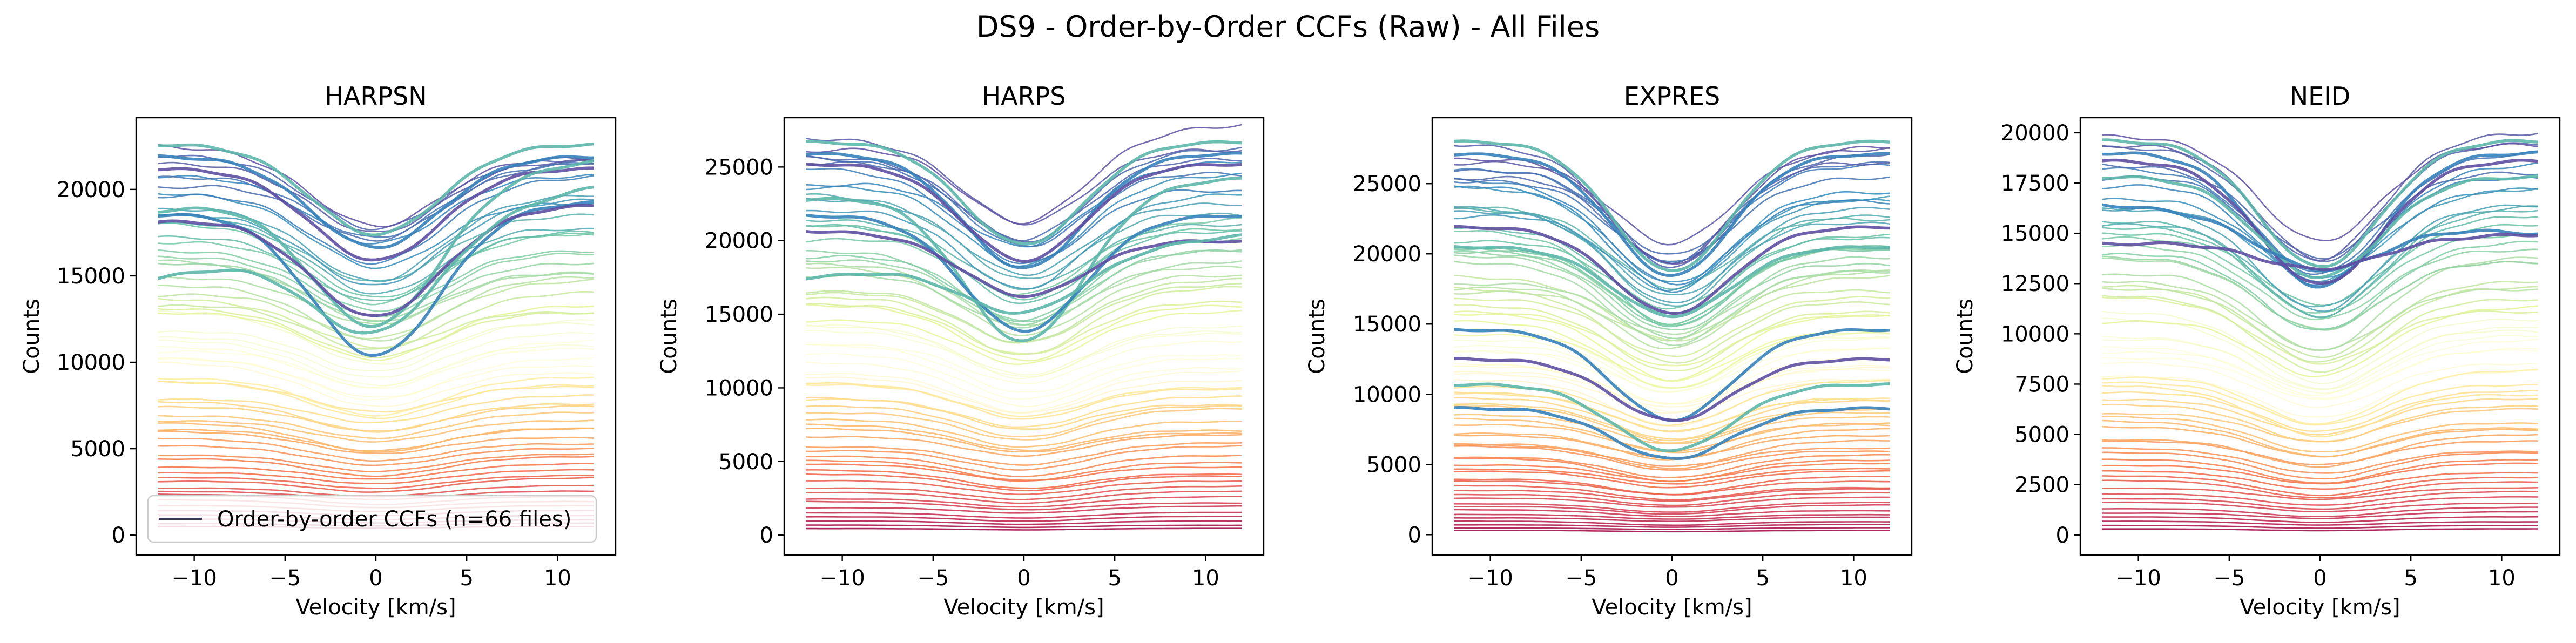  Describe the element at coordinates (91, 190) in the screenshot. I see `y-tick-label: 20000` at that location.